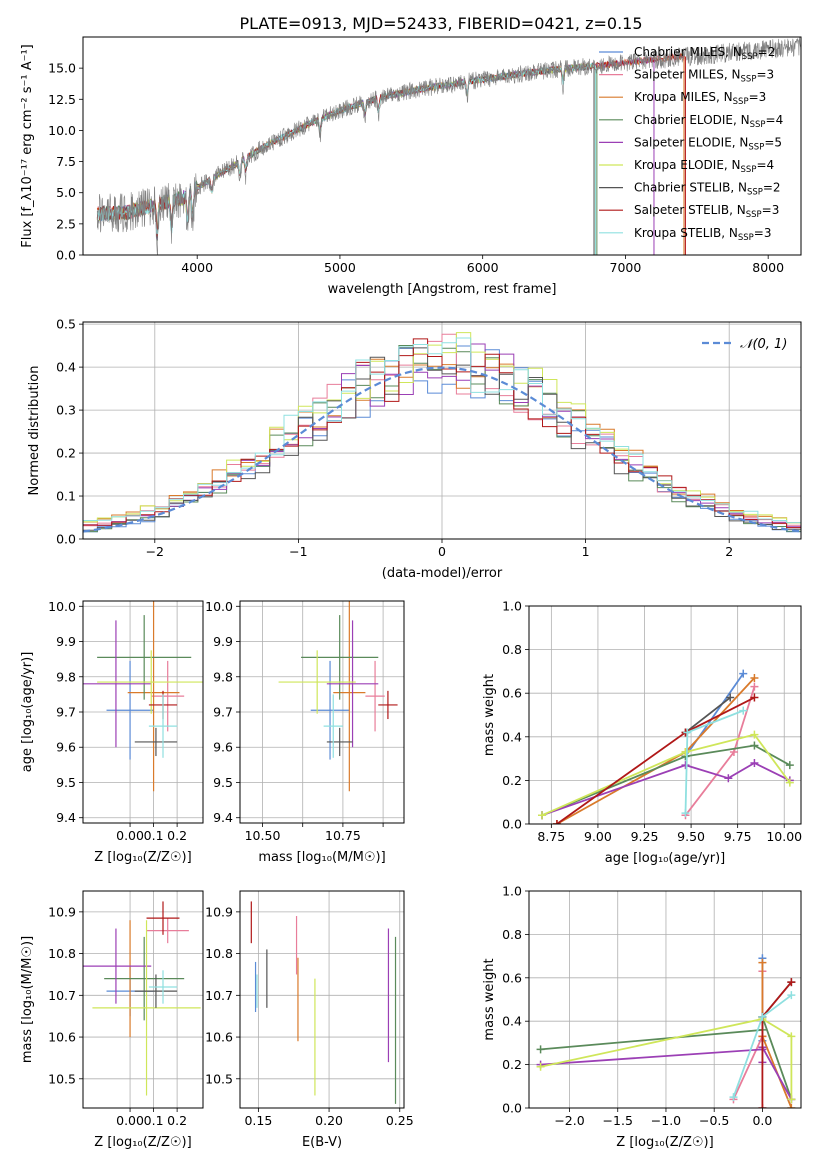 Image resolution: width=819 pixels, height=1170 pixels. I want to click on x-axis-label: Z [log₁₀(Z/Z☉)], so click(664, 1142).